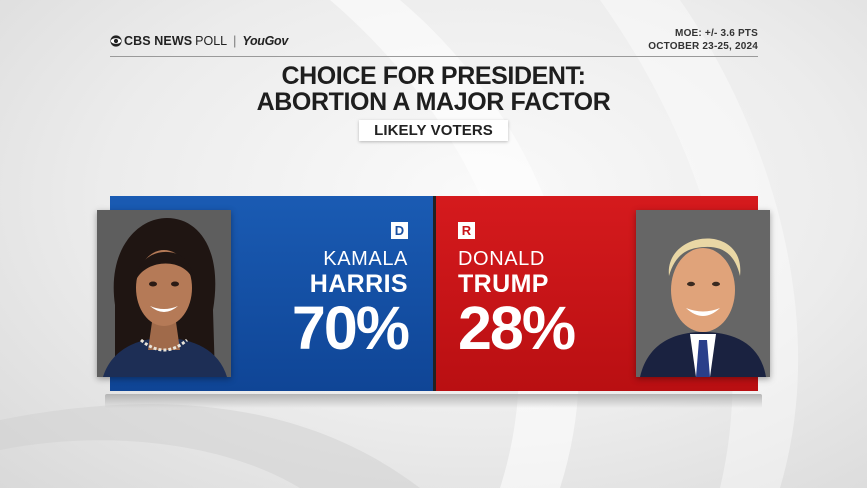  What do you see at coordinates (365, 259) in the screenshot?
I see `harris-first-name: KAMALA` at bounding box center [365, 259].